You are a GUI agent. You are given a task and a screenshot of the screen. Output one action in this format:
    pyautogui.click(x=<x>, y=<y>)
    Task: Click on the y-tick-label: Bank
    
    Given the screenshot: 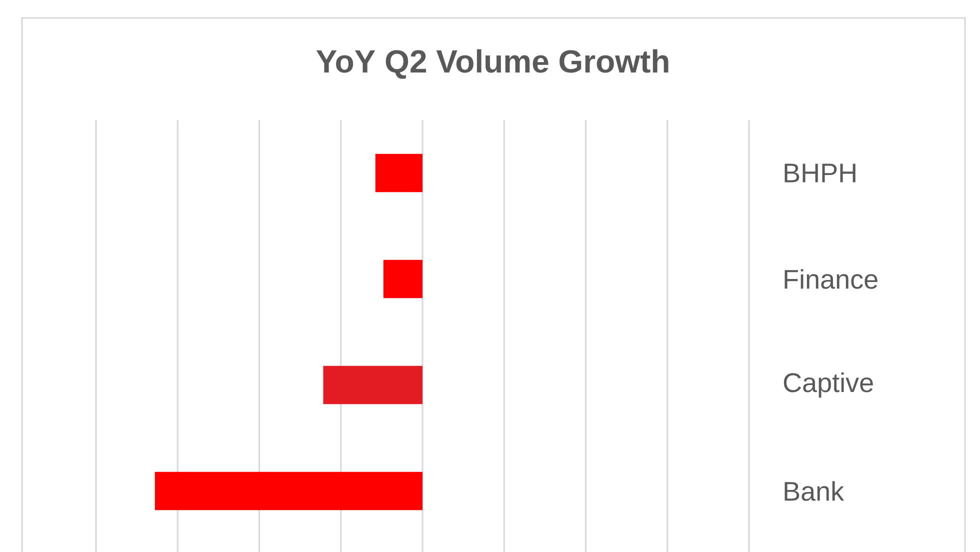 What is the action you would take?
    pyautogui.click(x=814, y=491)
    